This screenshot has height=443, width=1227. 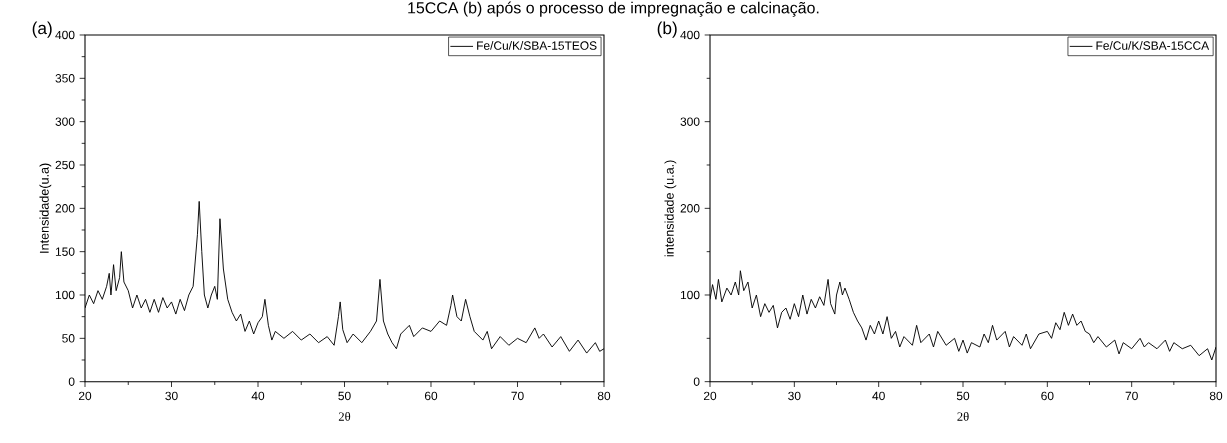 What do you see at coordinates (65, 78) in the screenshot?
I see `y-tick-label: 350` at bounding box center [65, 78].